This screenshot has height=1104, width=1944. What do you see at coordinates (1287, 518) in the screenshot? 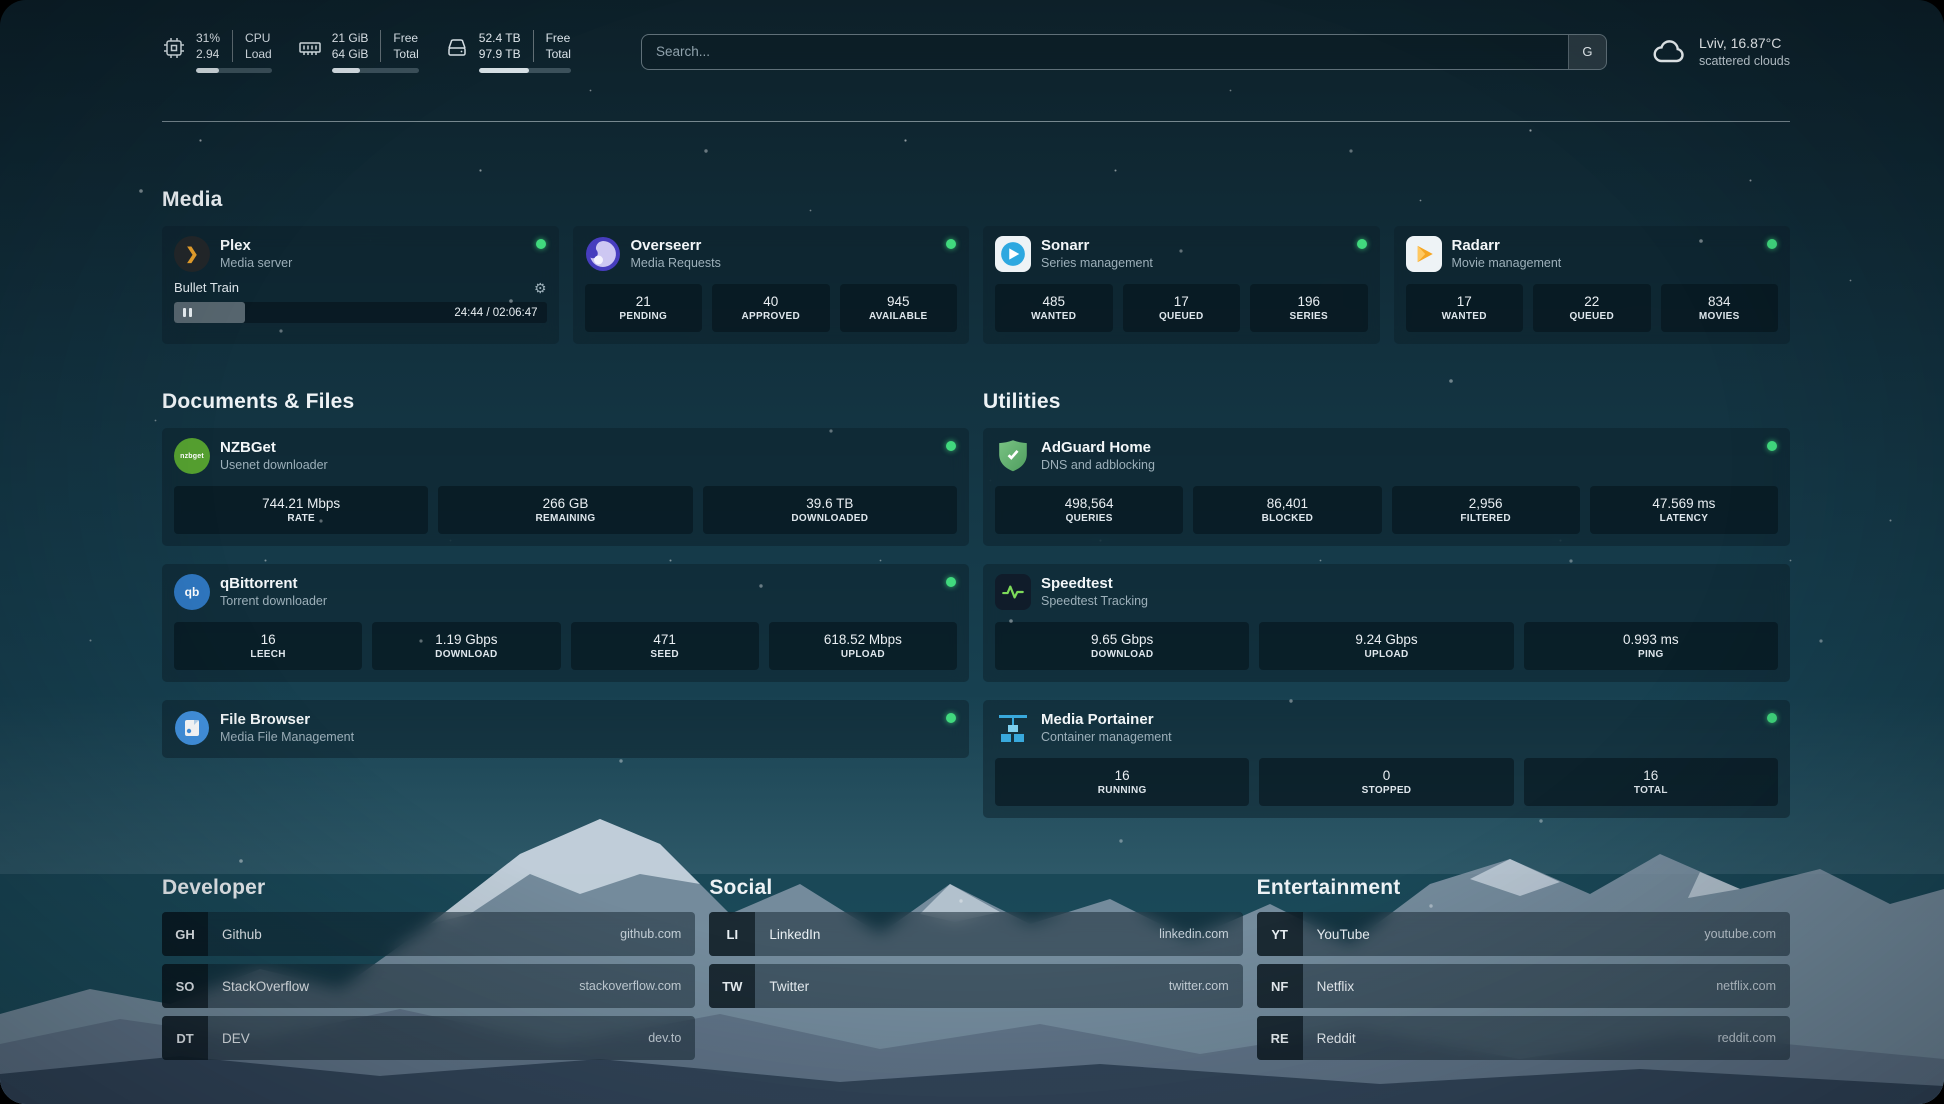
I see `stat-label: BLOCKED` at bounding box center [1287, 518].